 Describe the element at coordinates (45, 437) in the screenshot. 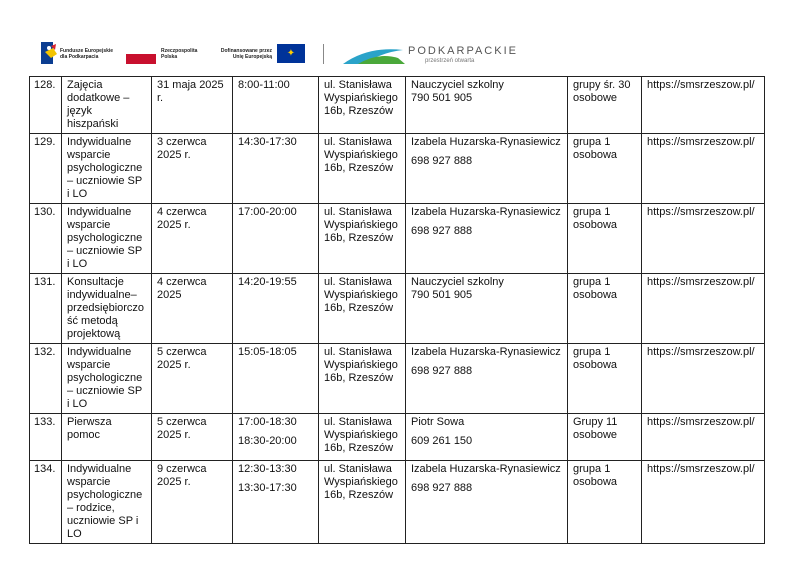

I see `cell-no: 133.` at that location.